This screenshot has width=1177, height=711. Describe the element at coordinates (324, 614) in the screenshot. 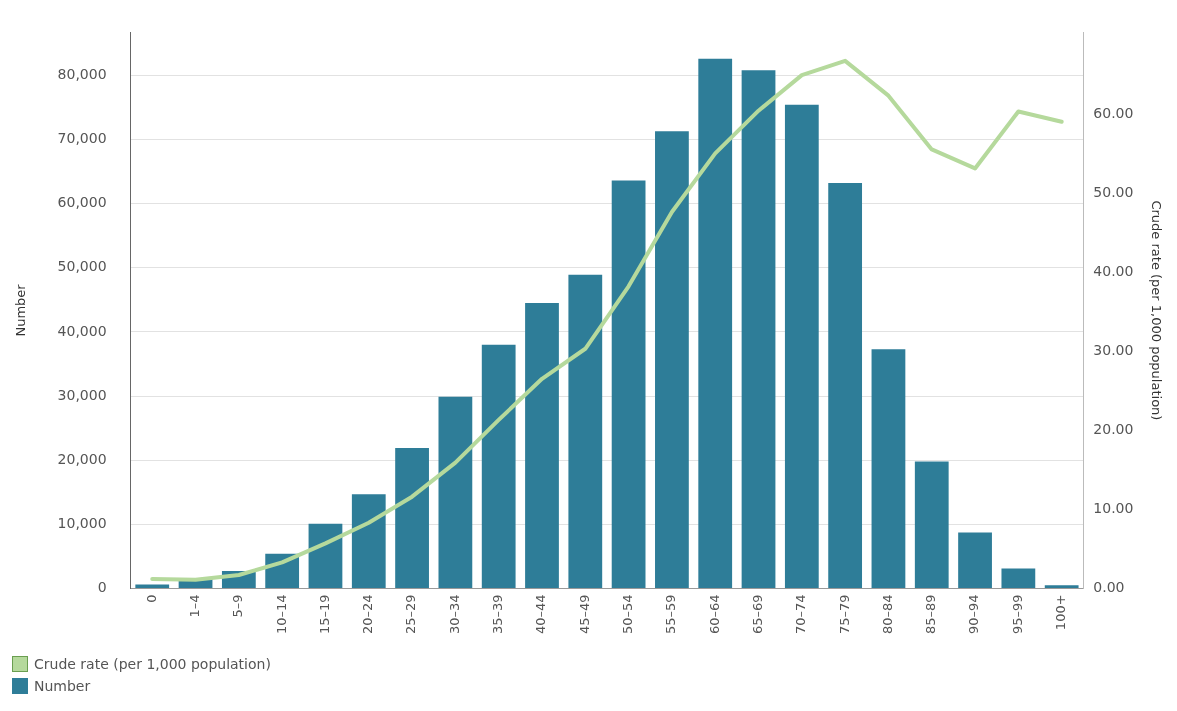

I see `x-tick-label: 15–19` at that location.